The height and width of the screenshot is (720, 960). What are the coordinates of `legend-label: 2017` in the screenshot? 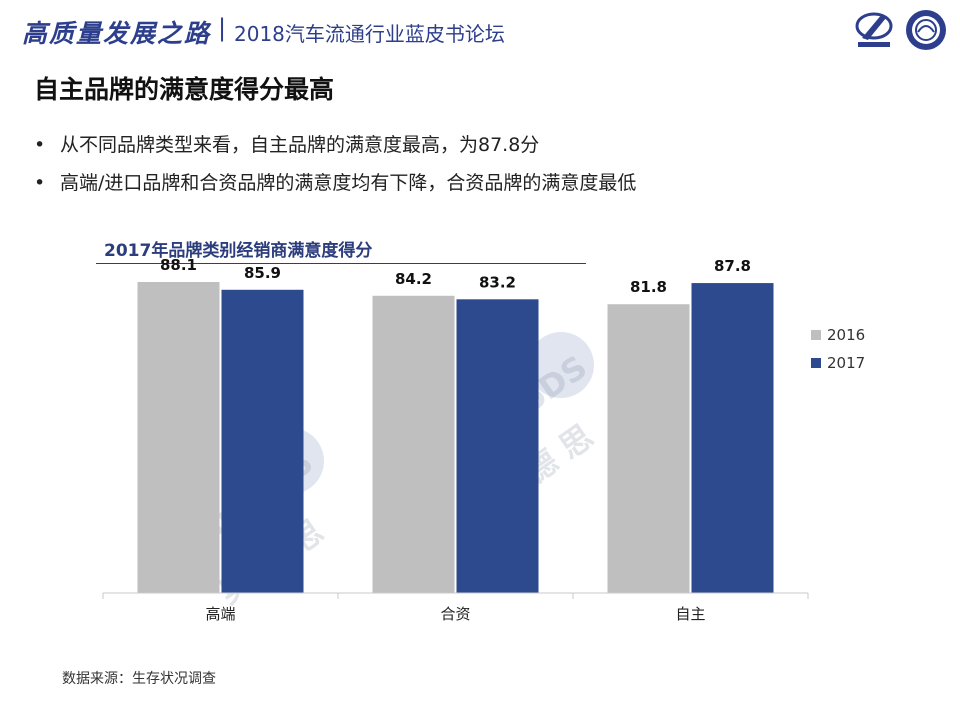 It's located at (846, 363).